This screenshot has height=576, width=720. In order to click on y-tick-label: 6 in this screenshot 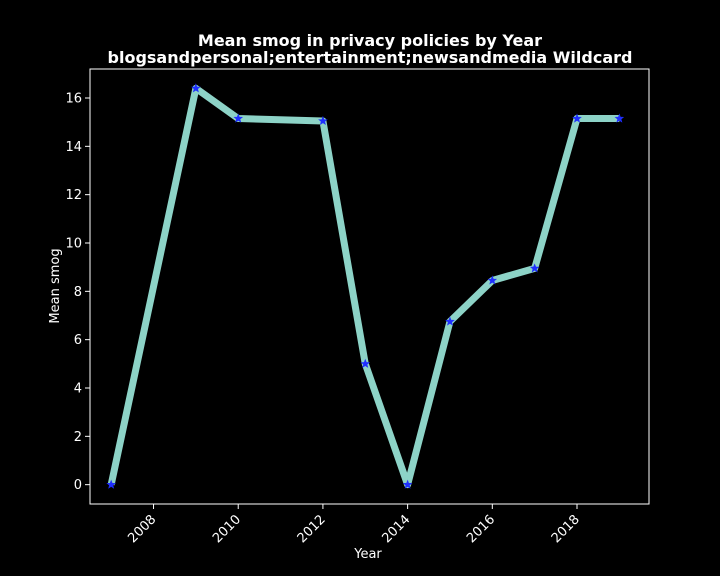, I will do `click(78, 340)`.